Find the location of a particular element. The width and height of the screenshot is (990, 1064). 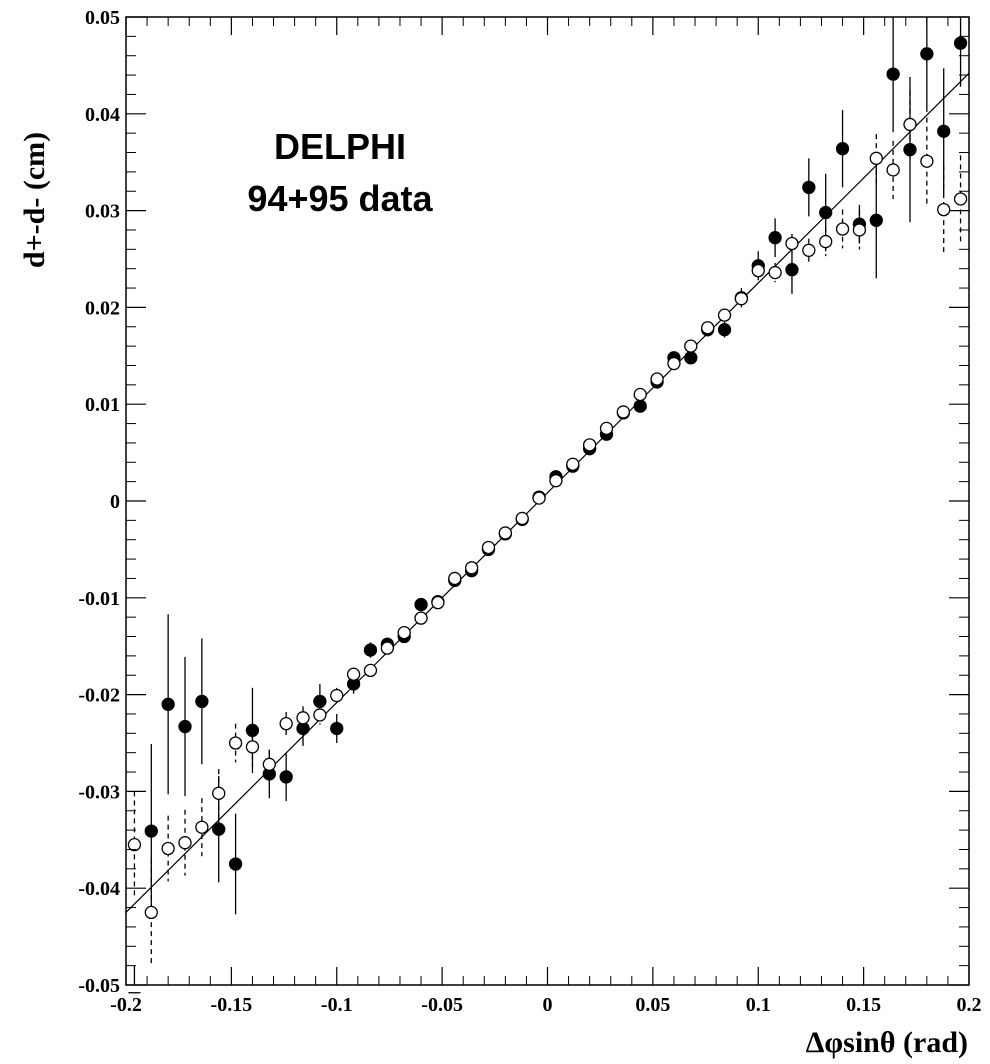

annotation-line-1: DELPHI is located at coordinates (340, 146).